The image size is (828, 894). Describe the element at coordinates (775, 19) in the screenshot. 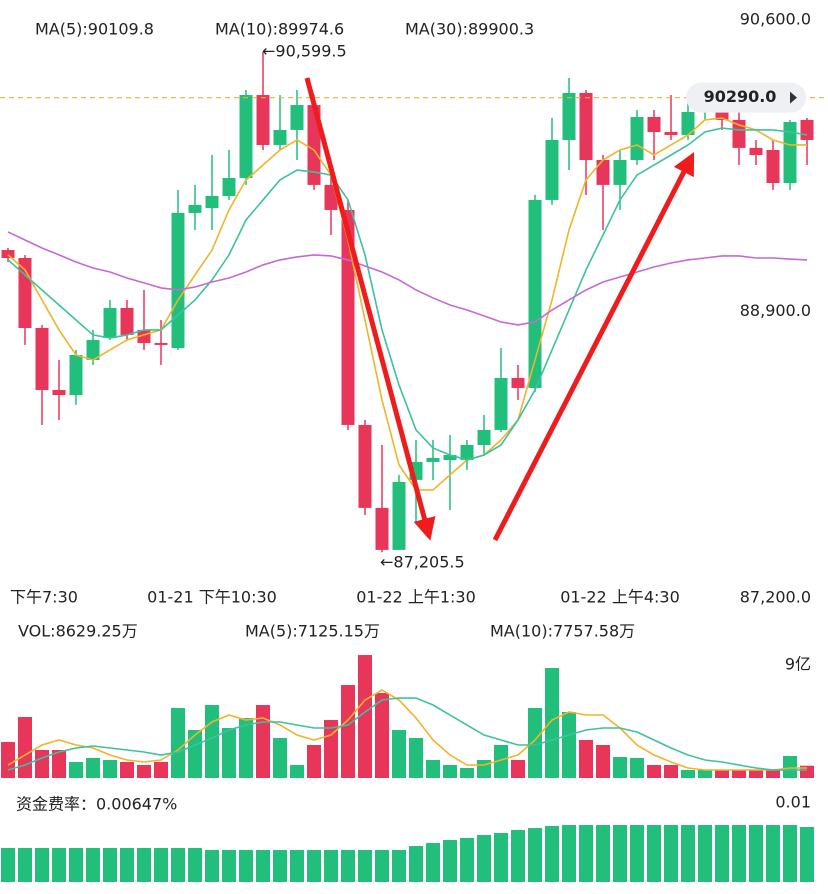

I see `y-tick-label: 90,600.0` at that location.